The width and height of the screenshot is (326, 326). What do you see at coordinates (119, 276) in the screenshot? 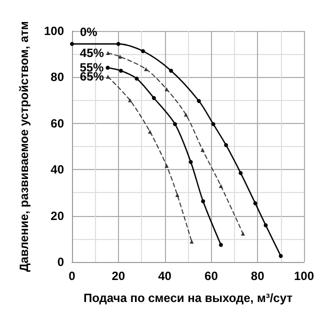
I see `x-tick-label: 20` at bounding box center [119, 276].